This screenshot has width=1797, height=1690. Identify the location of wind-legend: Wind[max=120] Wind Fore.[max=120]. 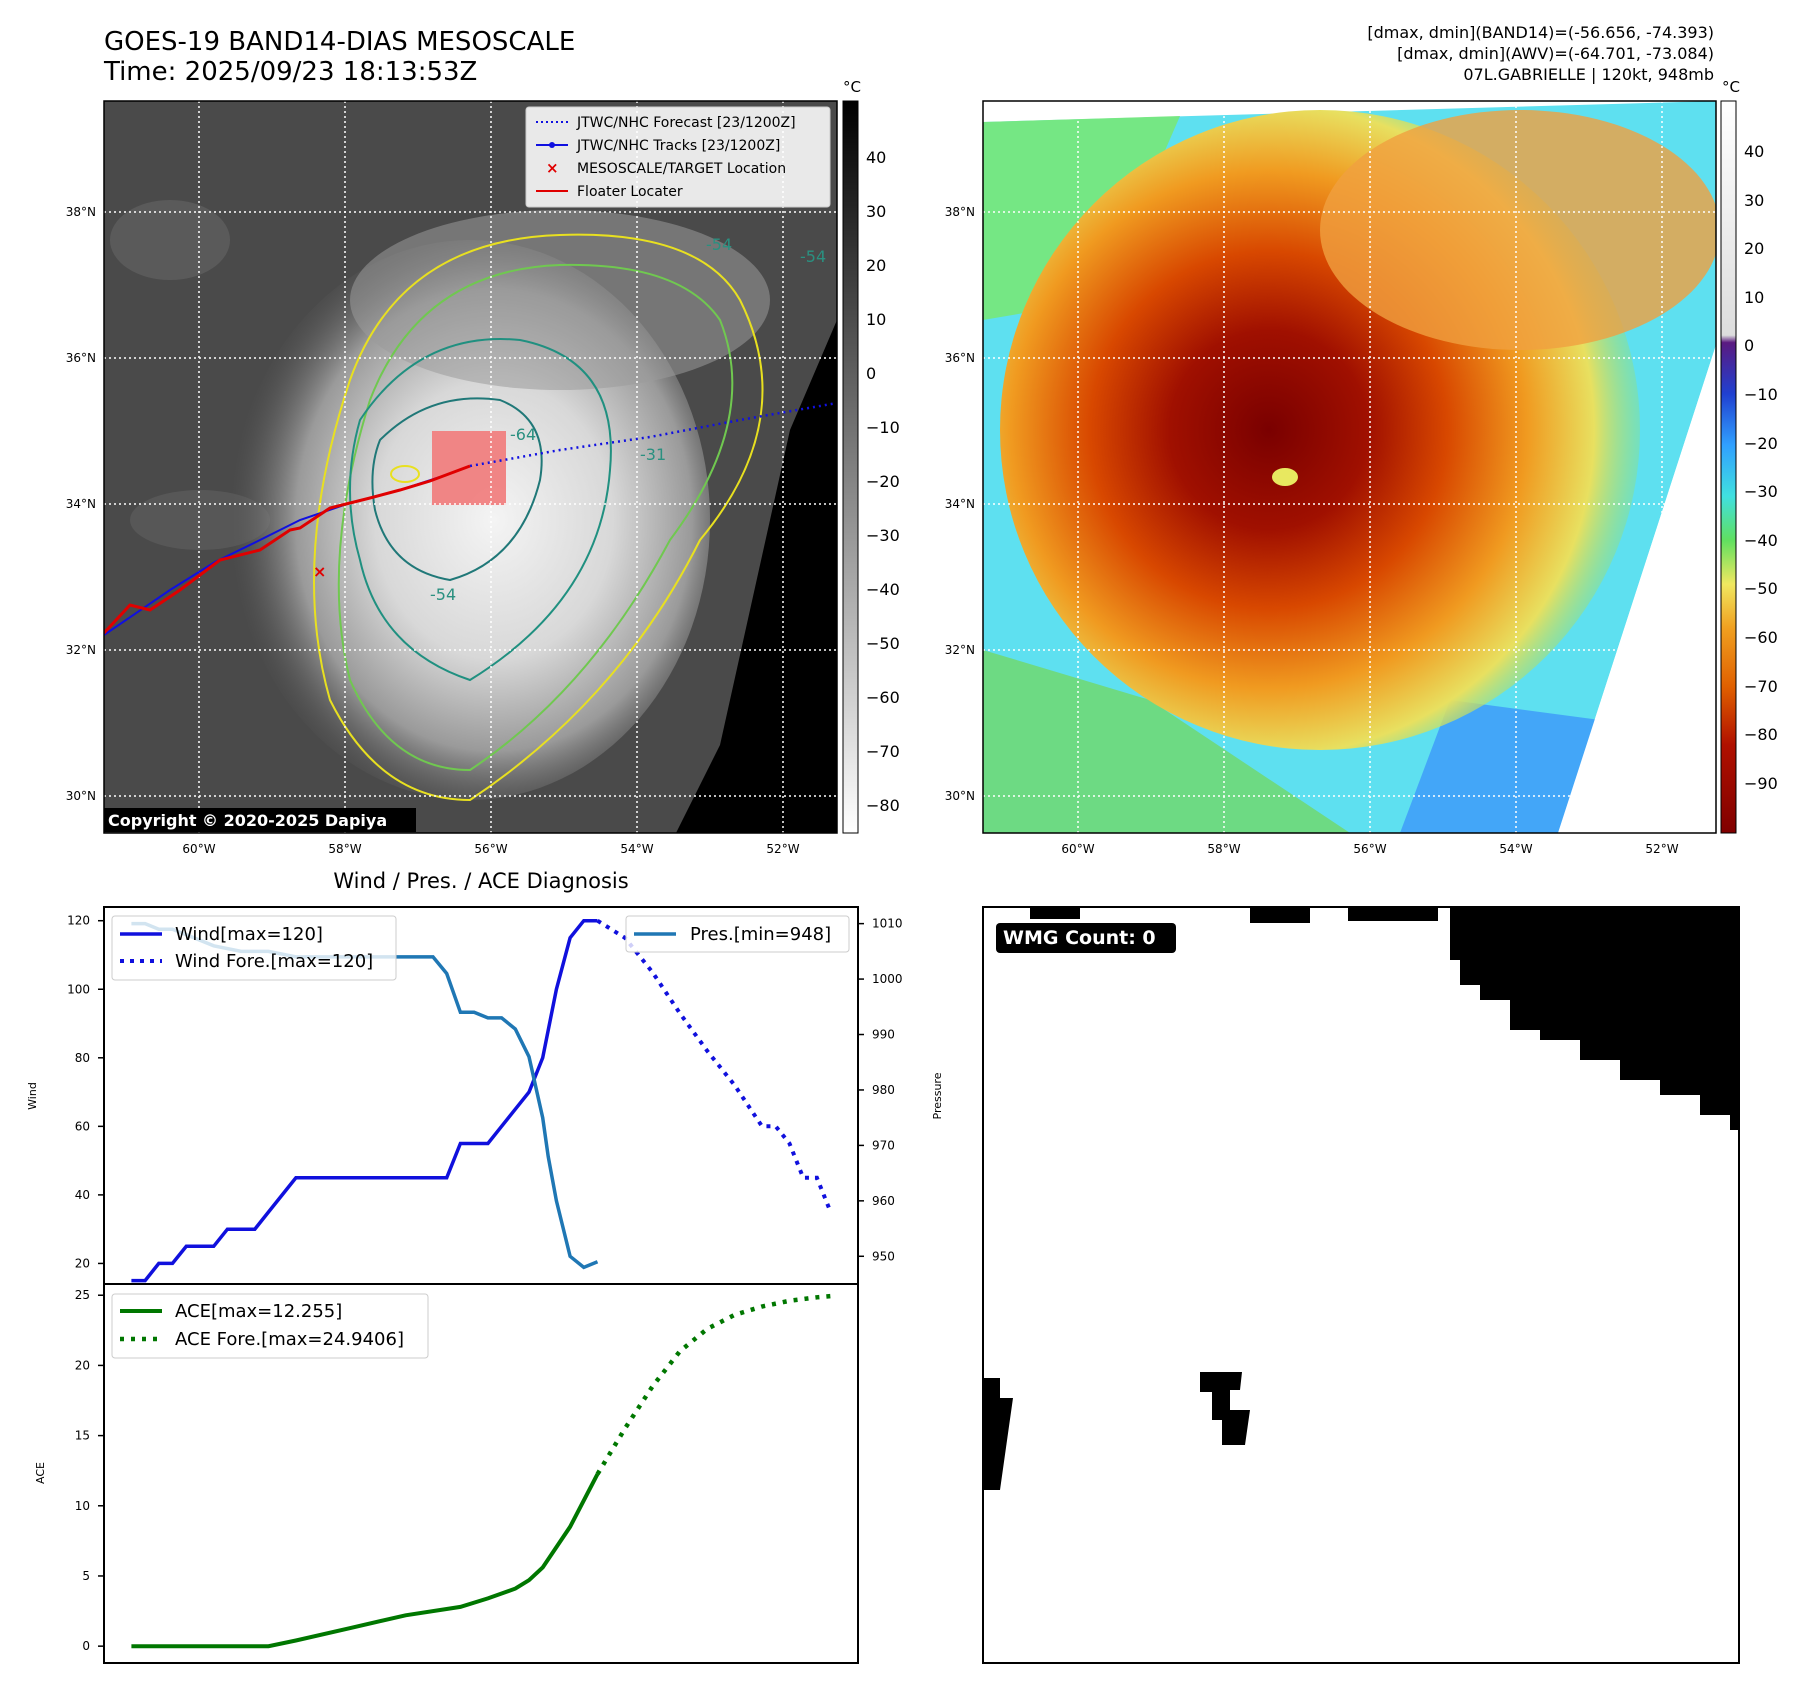
(254, 948).